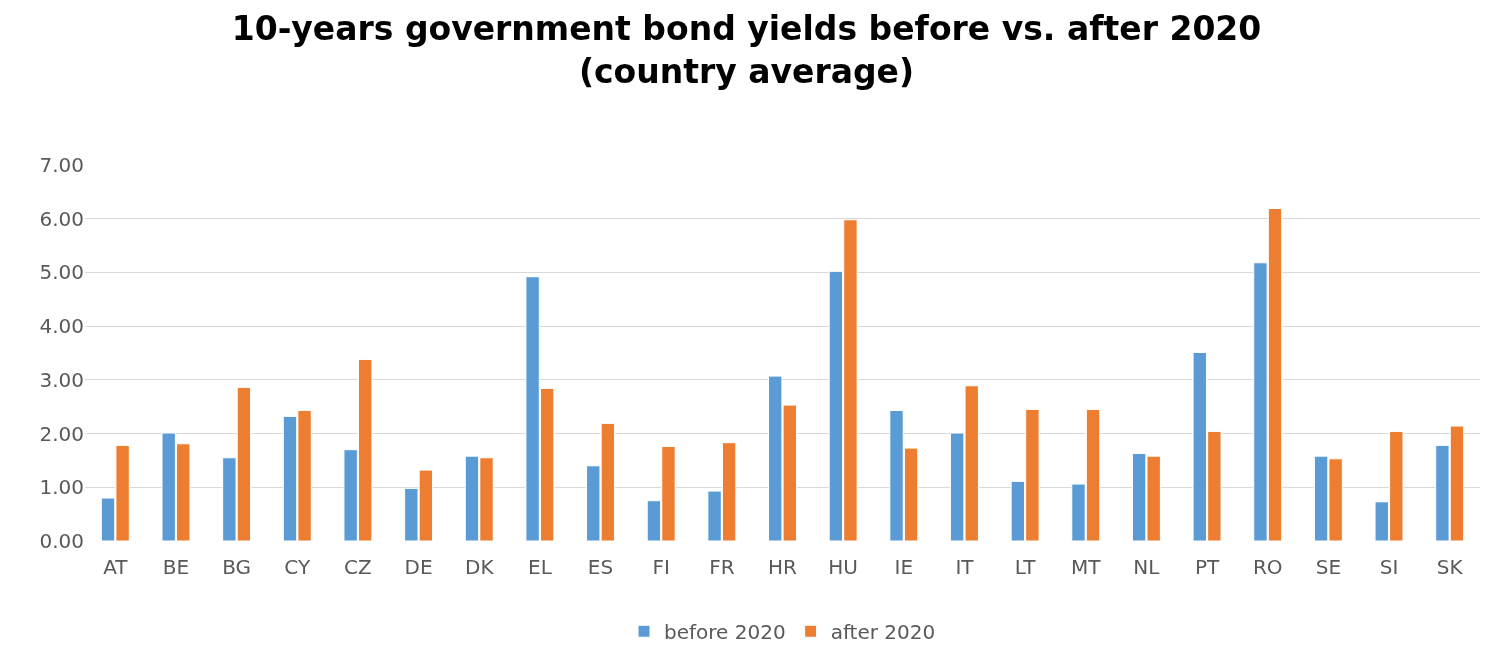 The image size is (1493, 667). Describe the element at coordinates (600, 567) in the screenshot. I see `x-tick-label: ES` at that location.